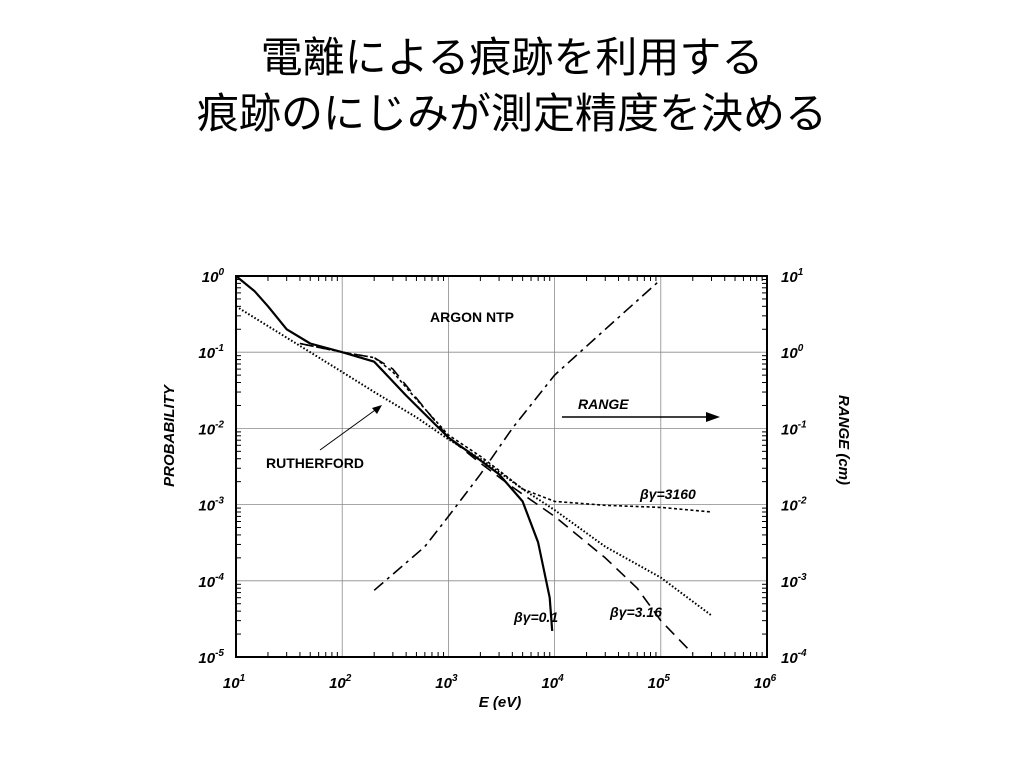 The height and width of the screenshot is (768, 1024). What do you see at coordinates (603, 404) in the screenshot?
I see `range-label: RANGE` at bounding box center [603, 404].